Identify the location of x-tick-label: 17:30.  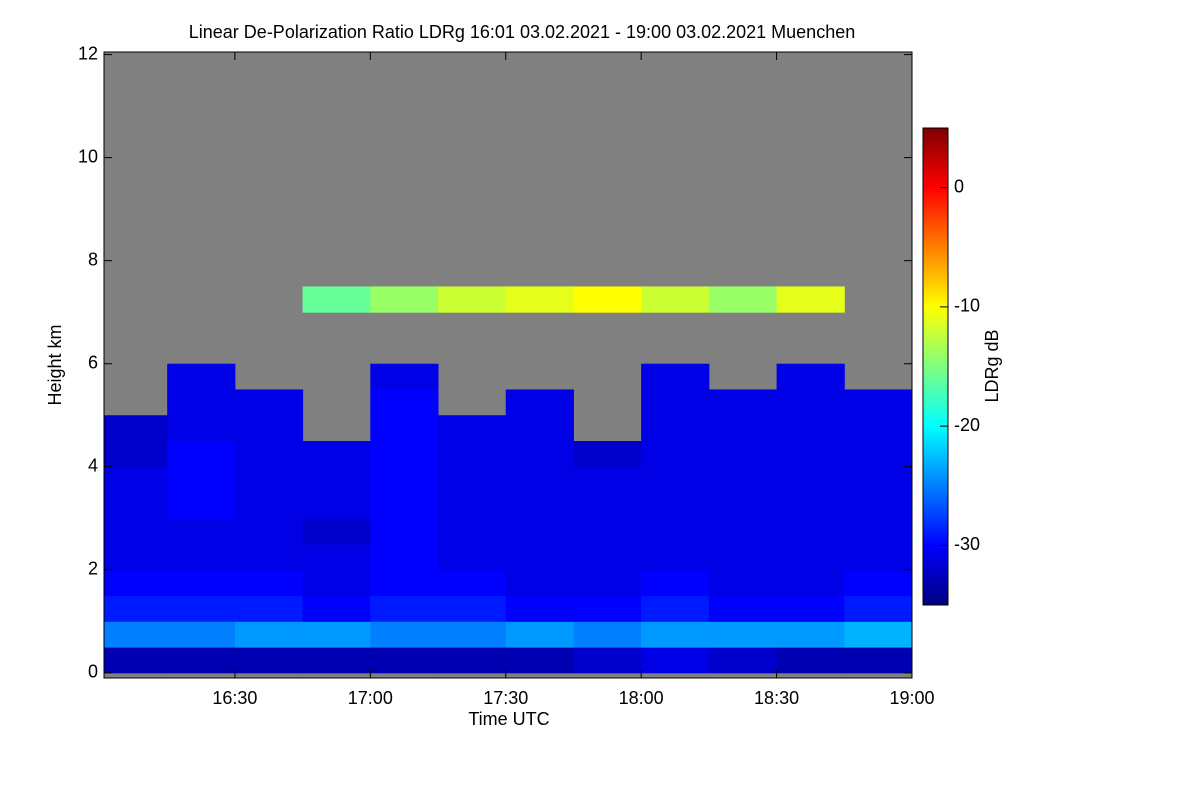
(505, 698).